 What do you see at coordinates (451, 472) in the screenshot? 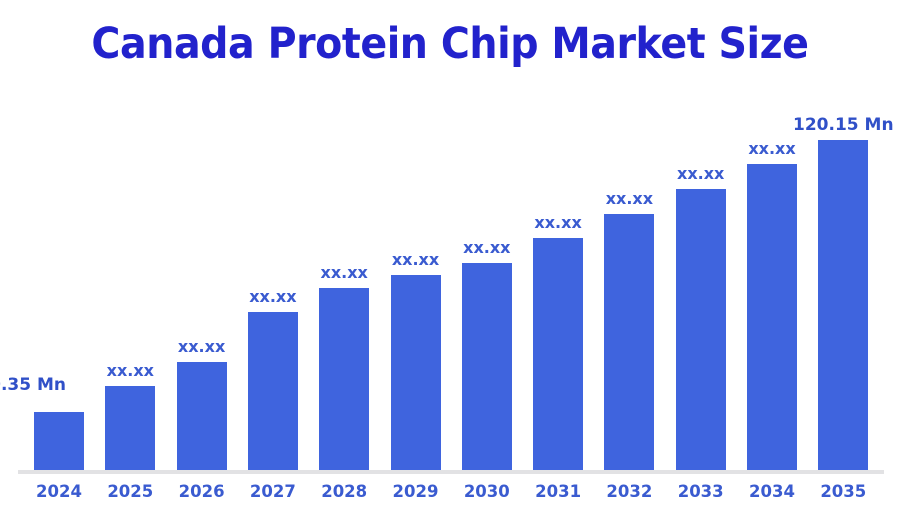
I see `axis-baseline` at bounding box center [451, 472].